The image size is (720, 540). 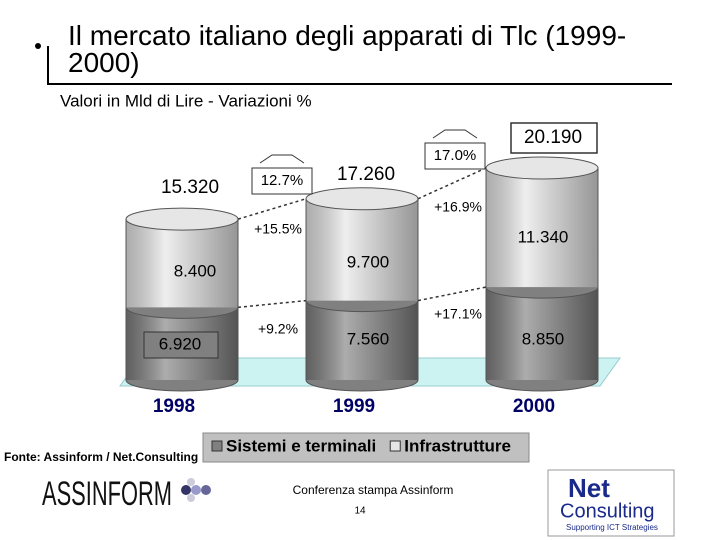 What do you see at coordinates (373, 490) in the screenshot?
I see `footer-event: Conferenza stampa Assinform` at bounding box center [373, 490].